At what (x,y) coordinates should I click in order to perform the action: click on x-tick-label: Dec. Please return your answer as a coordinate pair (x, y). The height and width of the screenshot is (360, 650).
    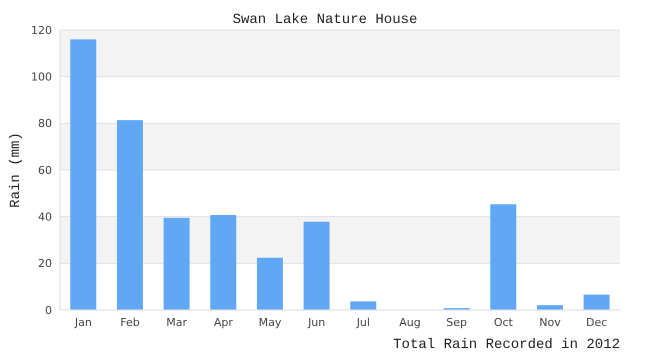
    Looking at the image, I should click on (597, 322).